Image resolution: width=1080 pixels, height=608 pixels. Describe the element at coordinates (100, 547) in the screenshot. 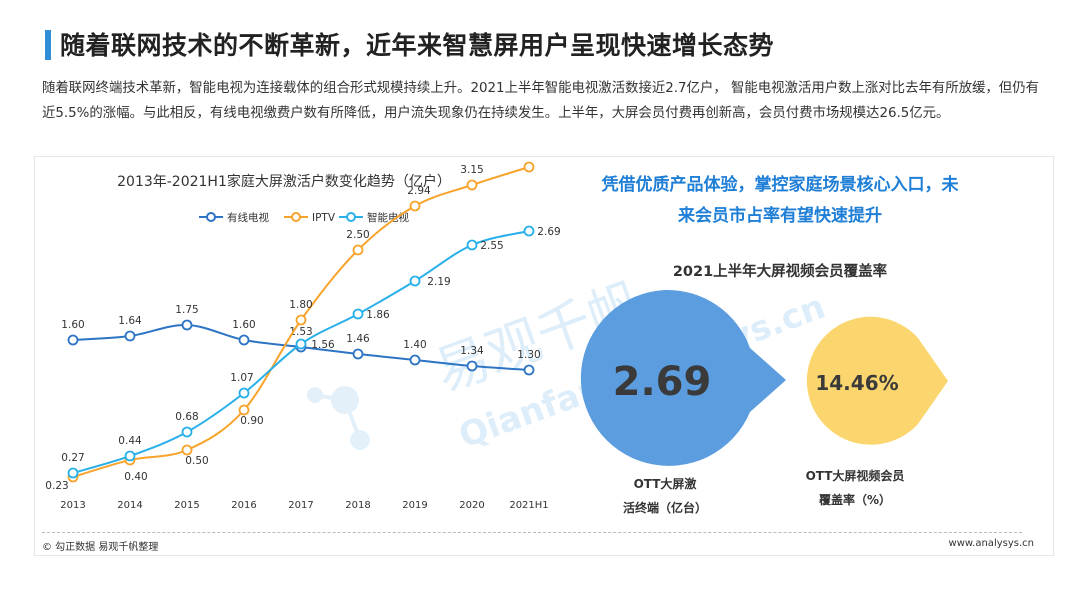

I see `source-note: © 勾正数据 易观千帆整理` at that location.